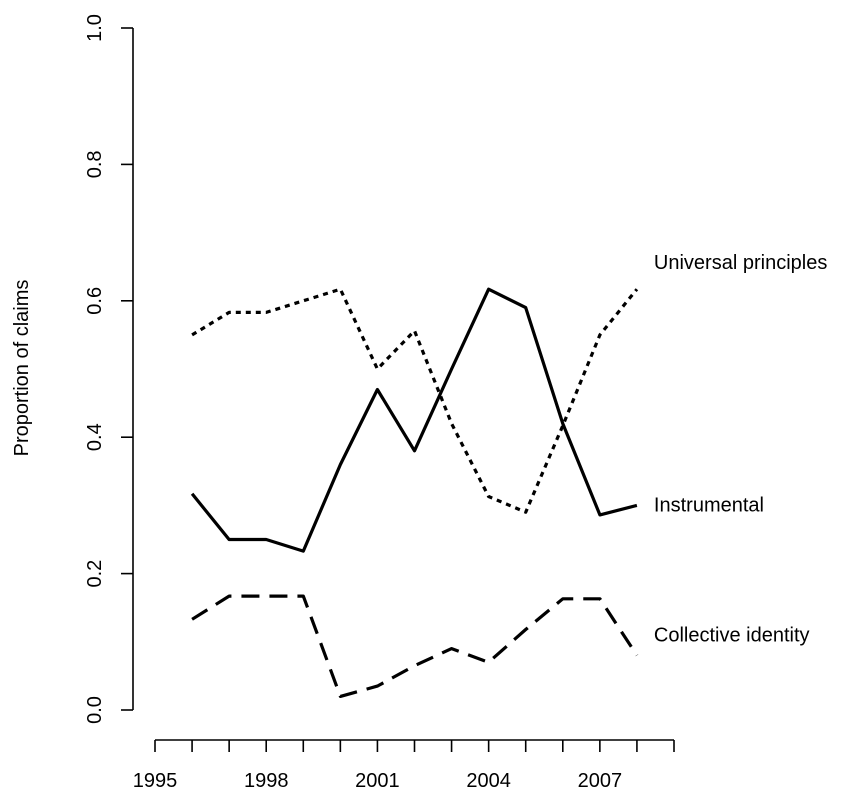 This screenshot has width=862, height=800. I want to click on y-tick-label: 0.4, so click(95, 437).